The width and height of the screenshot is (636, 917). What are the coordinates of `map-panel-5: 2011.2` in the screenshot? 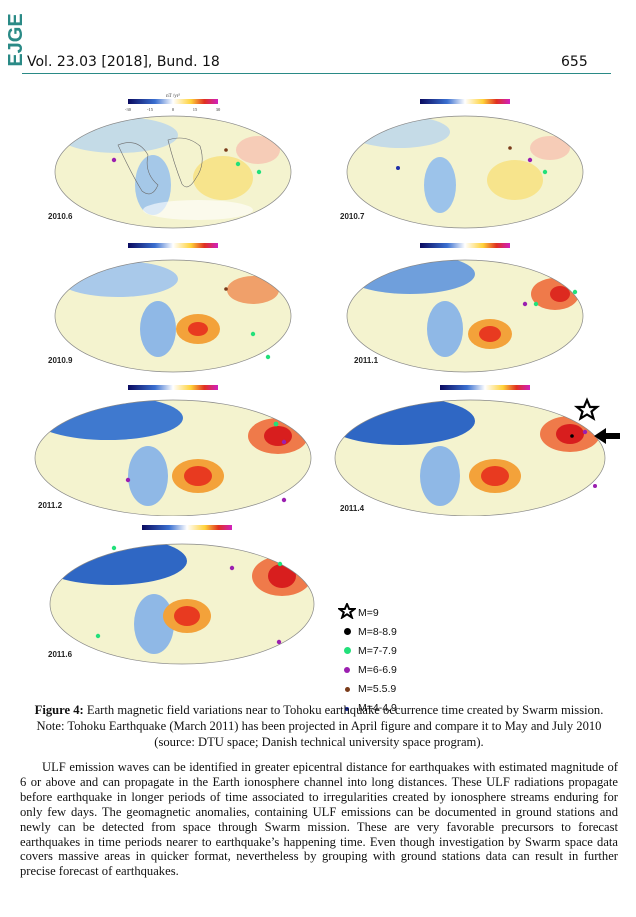 It's located at (173, 446).